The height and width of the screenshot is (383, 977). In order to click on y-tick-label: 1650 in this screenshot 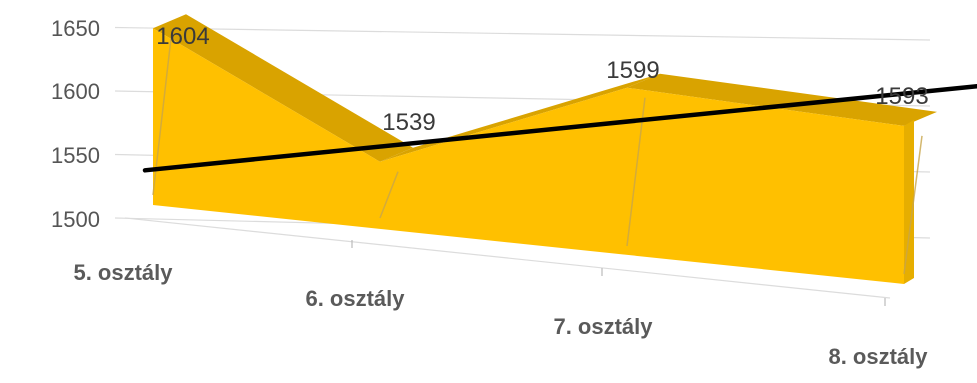, I will do `click(75, 28)`.